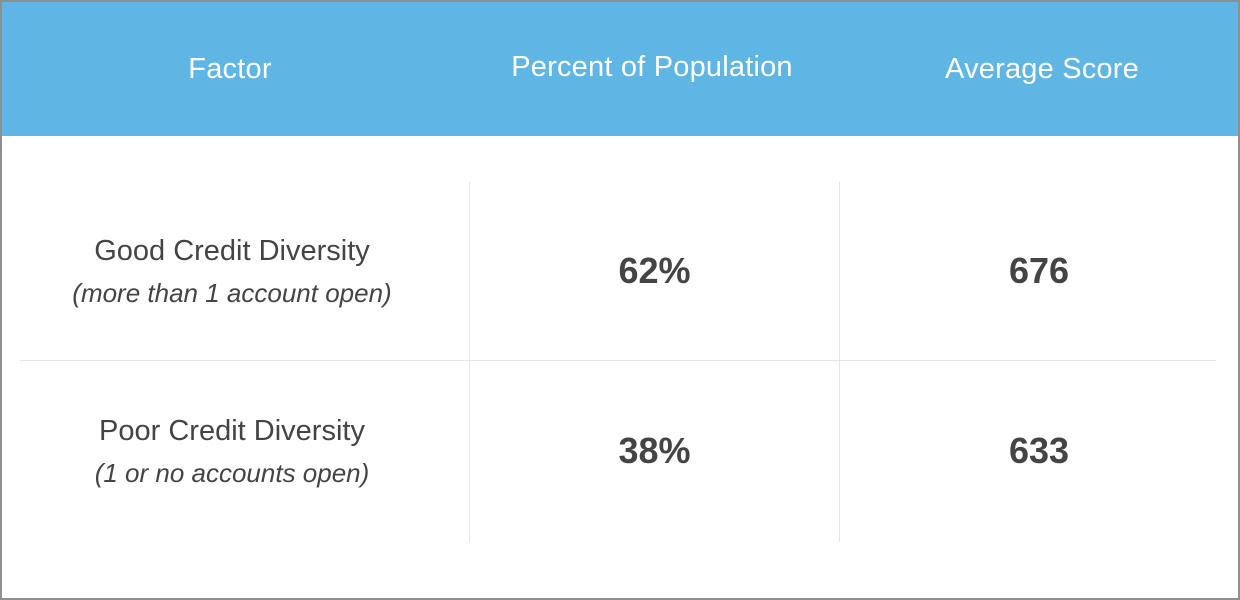 The image size is (1240, 600). What do you see at coordinates (1042, 68) in the screenshot?
I see `column-header-score: Average Score` at bounding box center [1042, 68].